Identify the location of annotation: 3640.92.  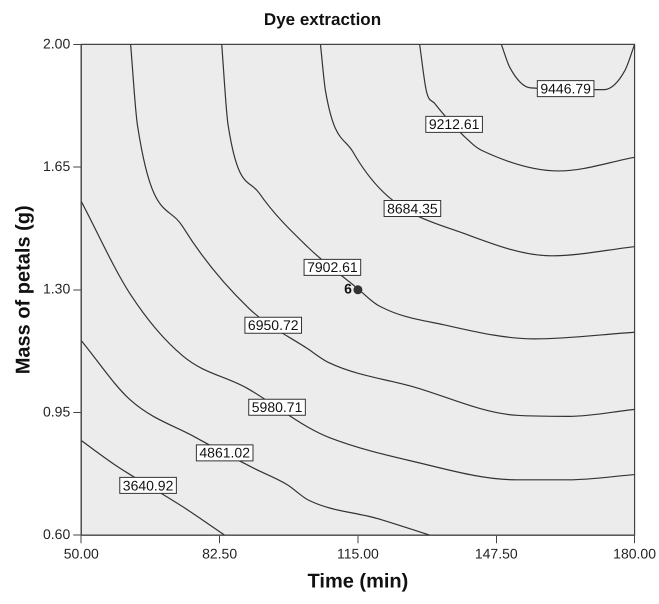
(148, 485).